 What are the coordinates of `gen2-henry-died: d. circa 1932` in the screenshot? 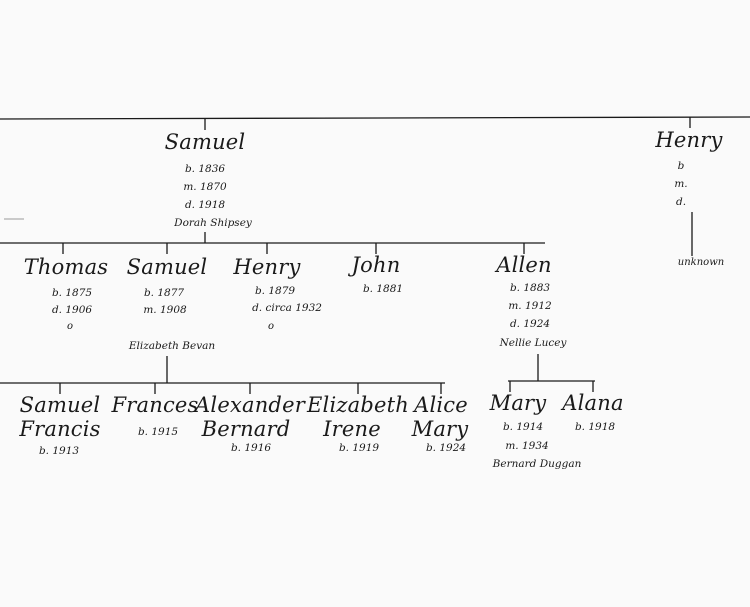 It's located at (287, 308).